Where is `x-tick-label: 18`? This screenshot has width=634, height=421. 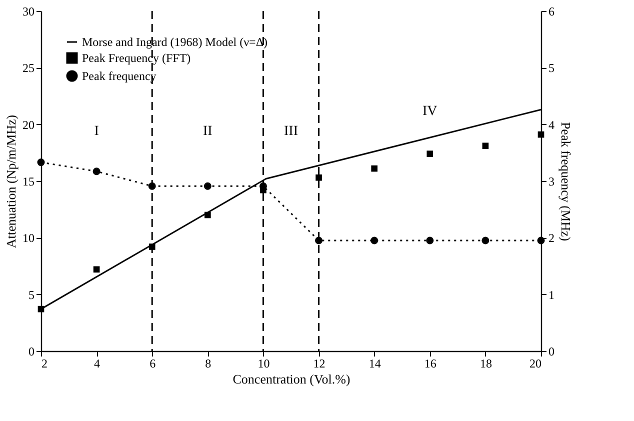 x-tick-label: 18 is located at coordinates (486, 363).